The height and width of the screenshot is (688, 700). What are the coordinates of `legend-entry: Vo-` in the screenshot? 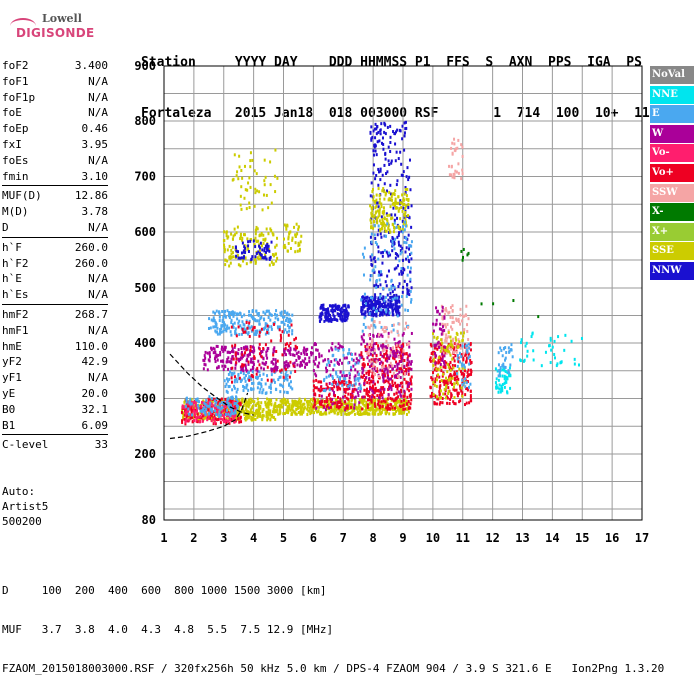 It's located at (672, 153).